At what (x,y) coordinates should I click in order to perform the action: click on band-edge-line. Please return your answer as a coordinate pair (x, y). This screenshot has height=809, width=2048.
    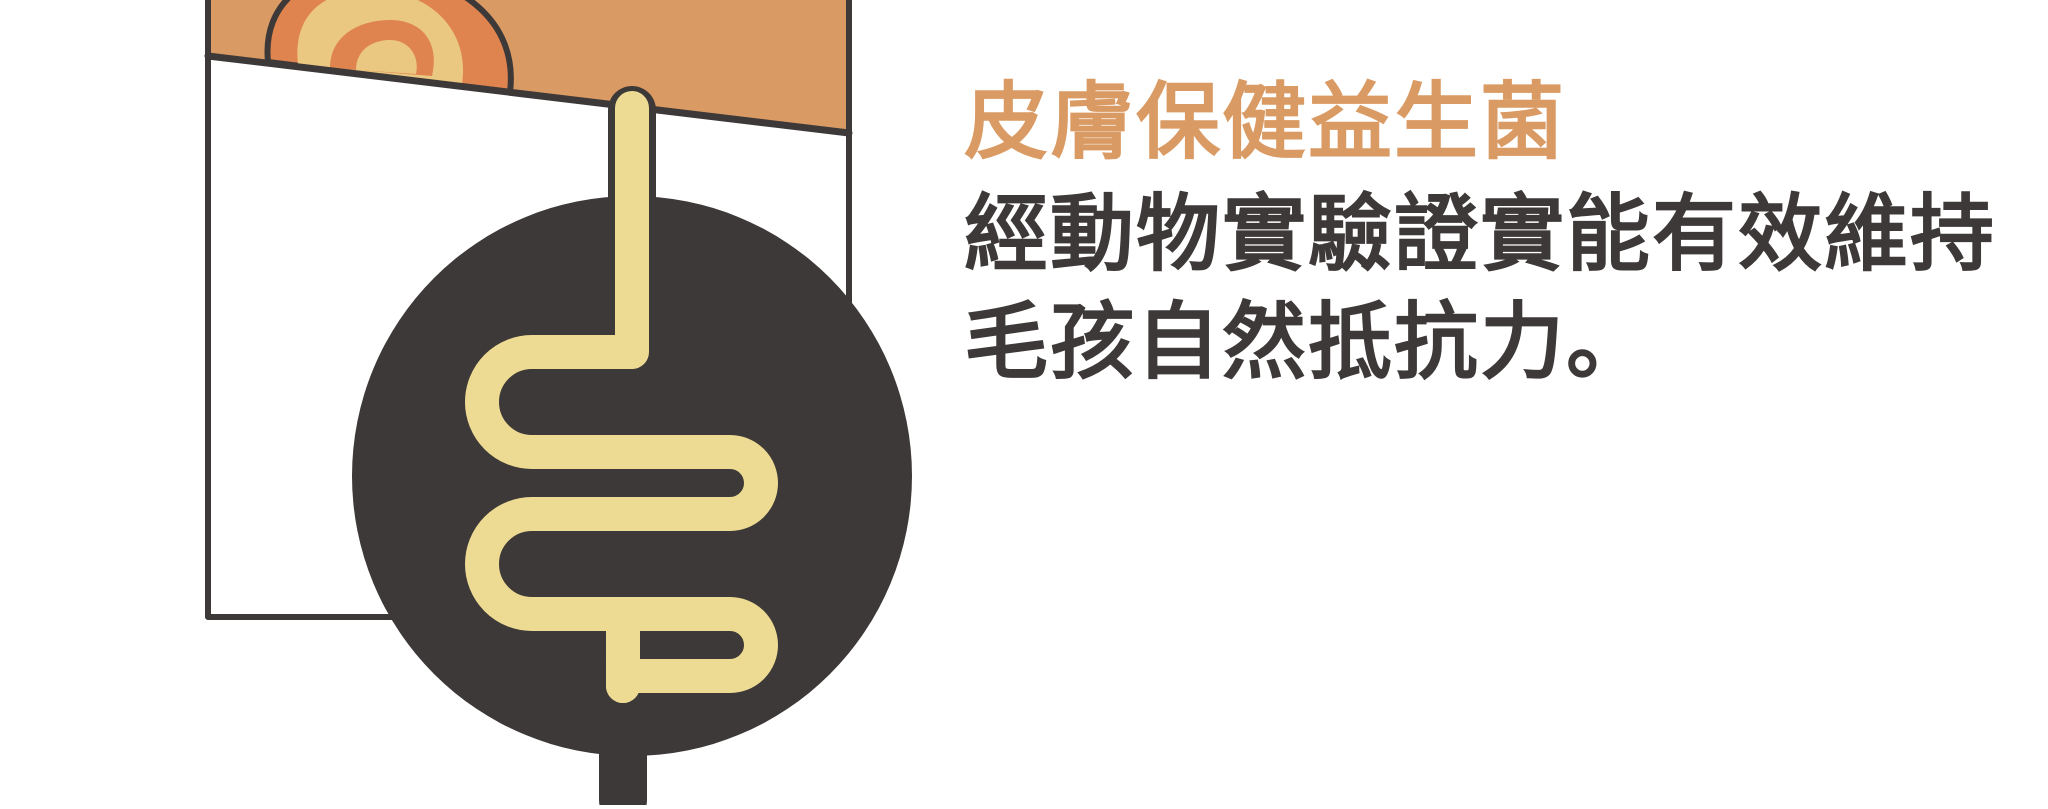
    Looking at the image, I should click on (528, 94).